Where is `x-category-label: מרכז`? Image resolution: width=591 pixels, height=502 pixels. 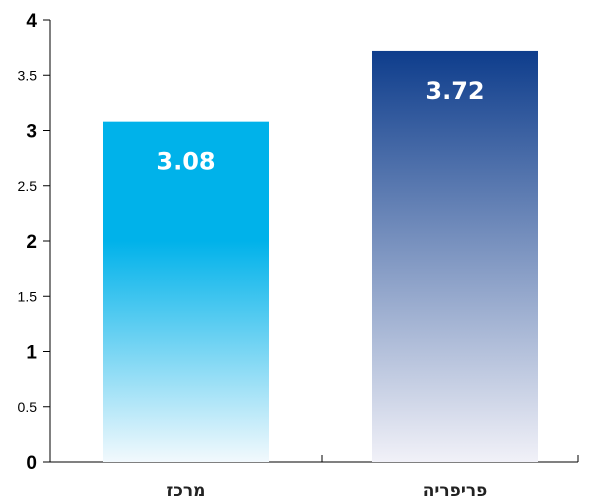 x-category-label: מרכז is located at coordinates (186, 491).